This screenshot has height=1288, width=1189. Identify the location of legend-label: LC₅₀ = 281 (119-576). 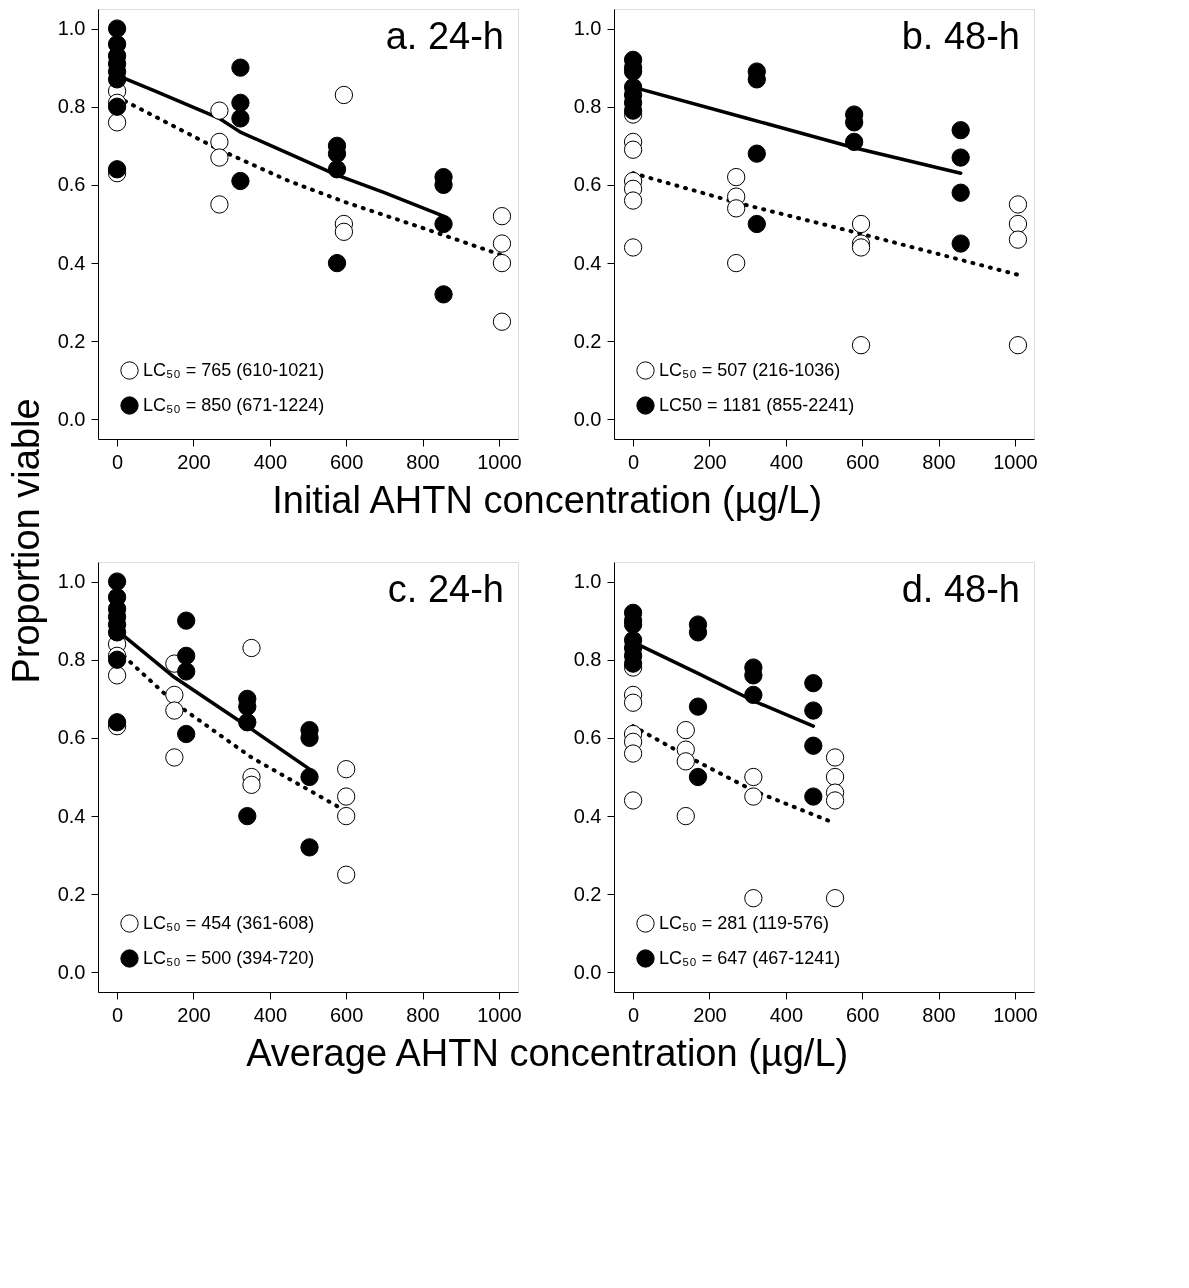
(744, 922).